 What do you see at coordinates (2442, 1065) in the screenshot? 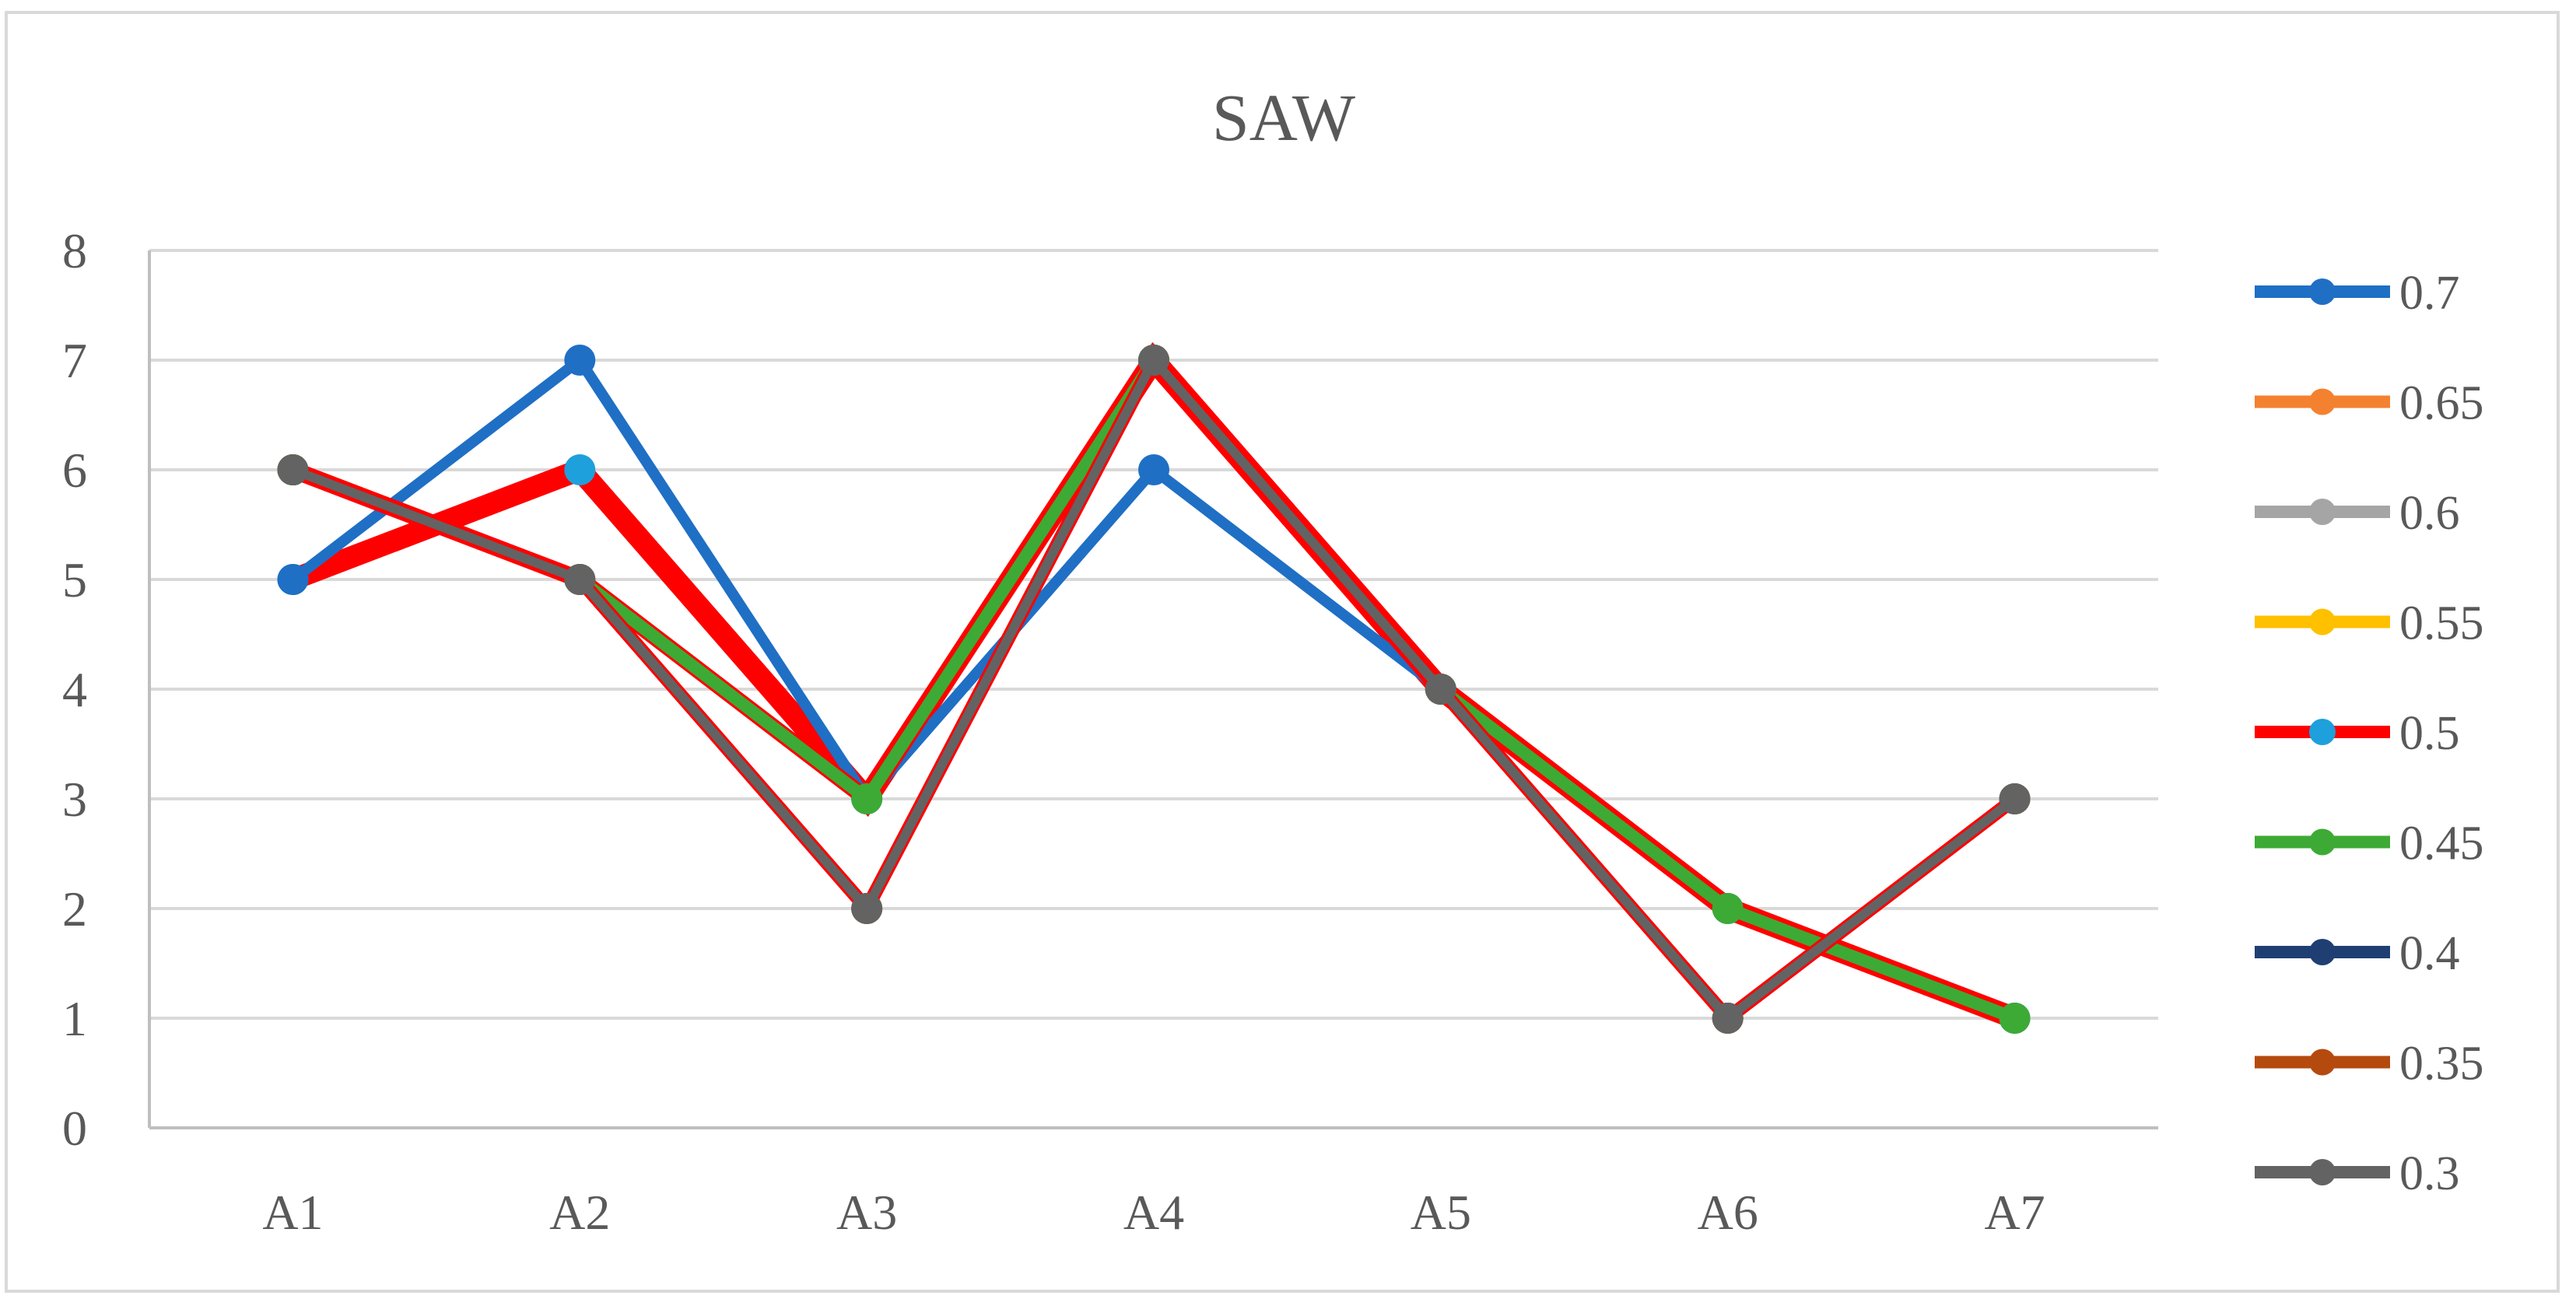
I see `legend-label: 0.35` at bounding box center [2442, 1065].